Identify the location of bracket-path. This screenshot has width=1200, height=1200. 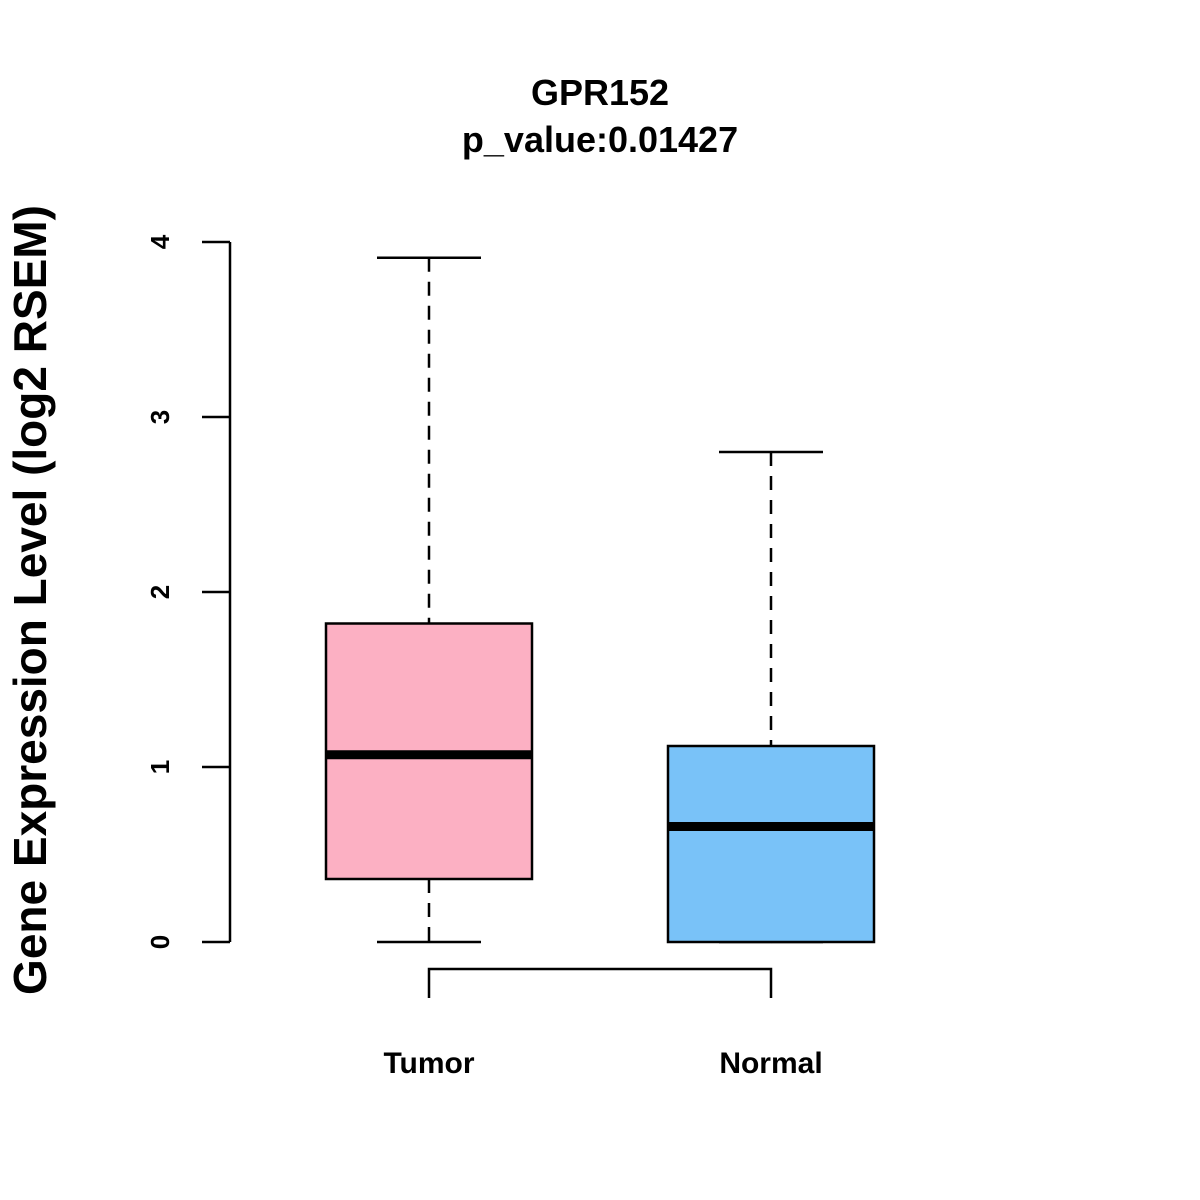
(600, 982).